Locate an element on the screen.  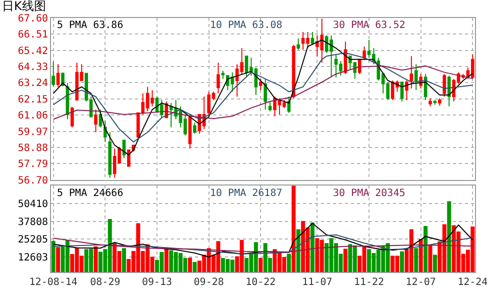
x-tick-label: 10-22 is located at coordinates (261, 282).